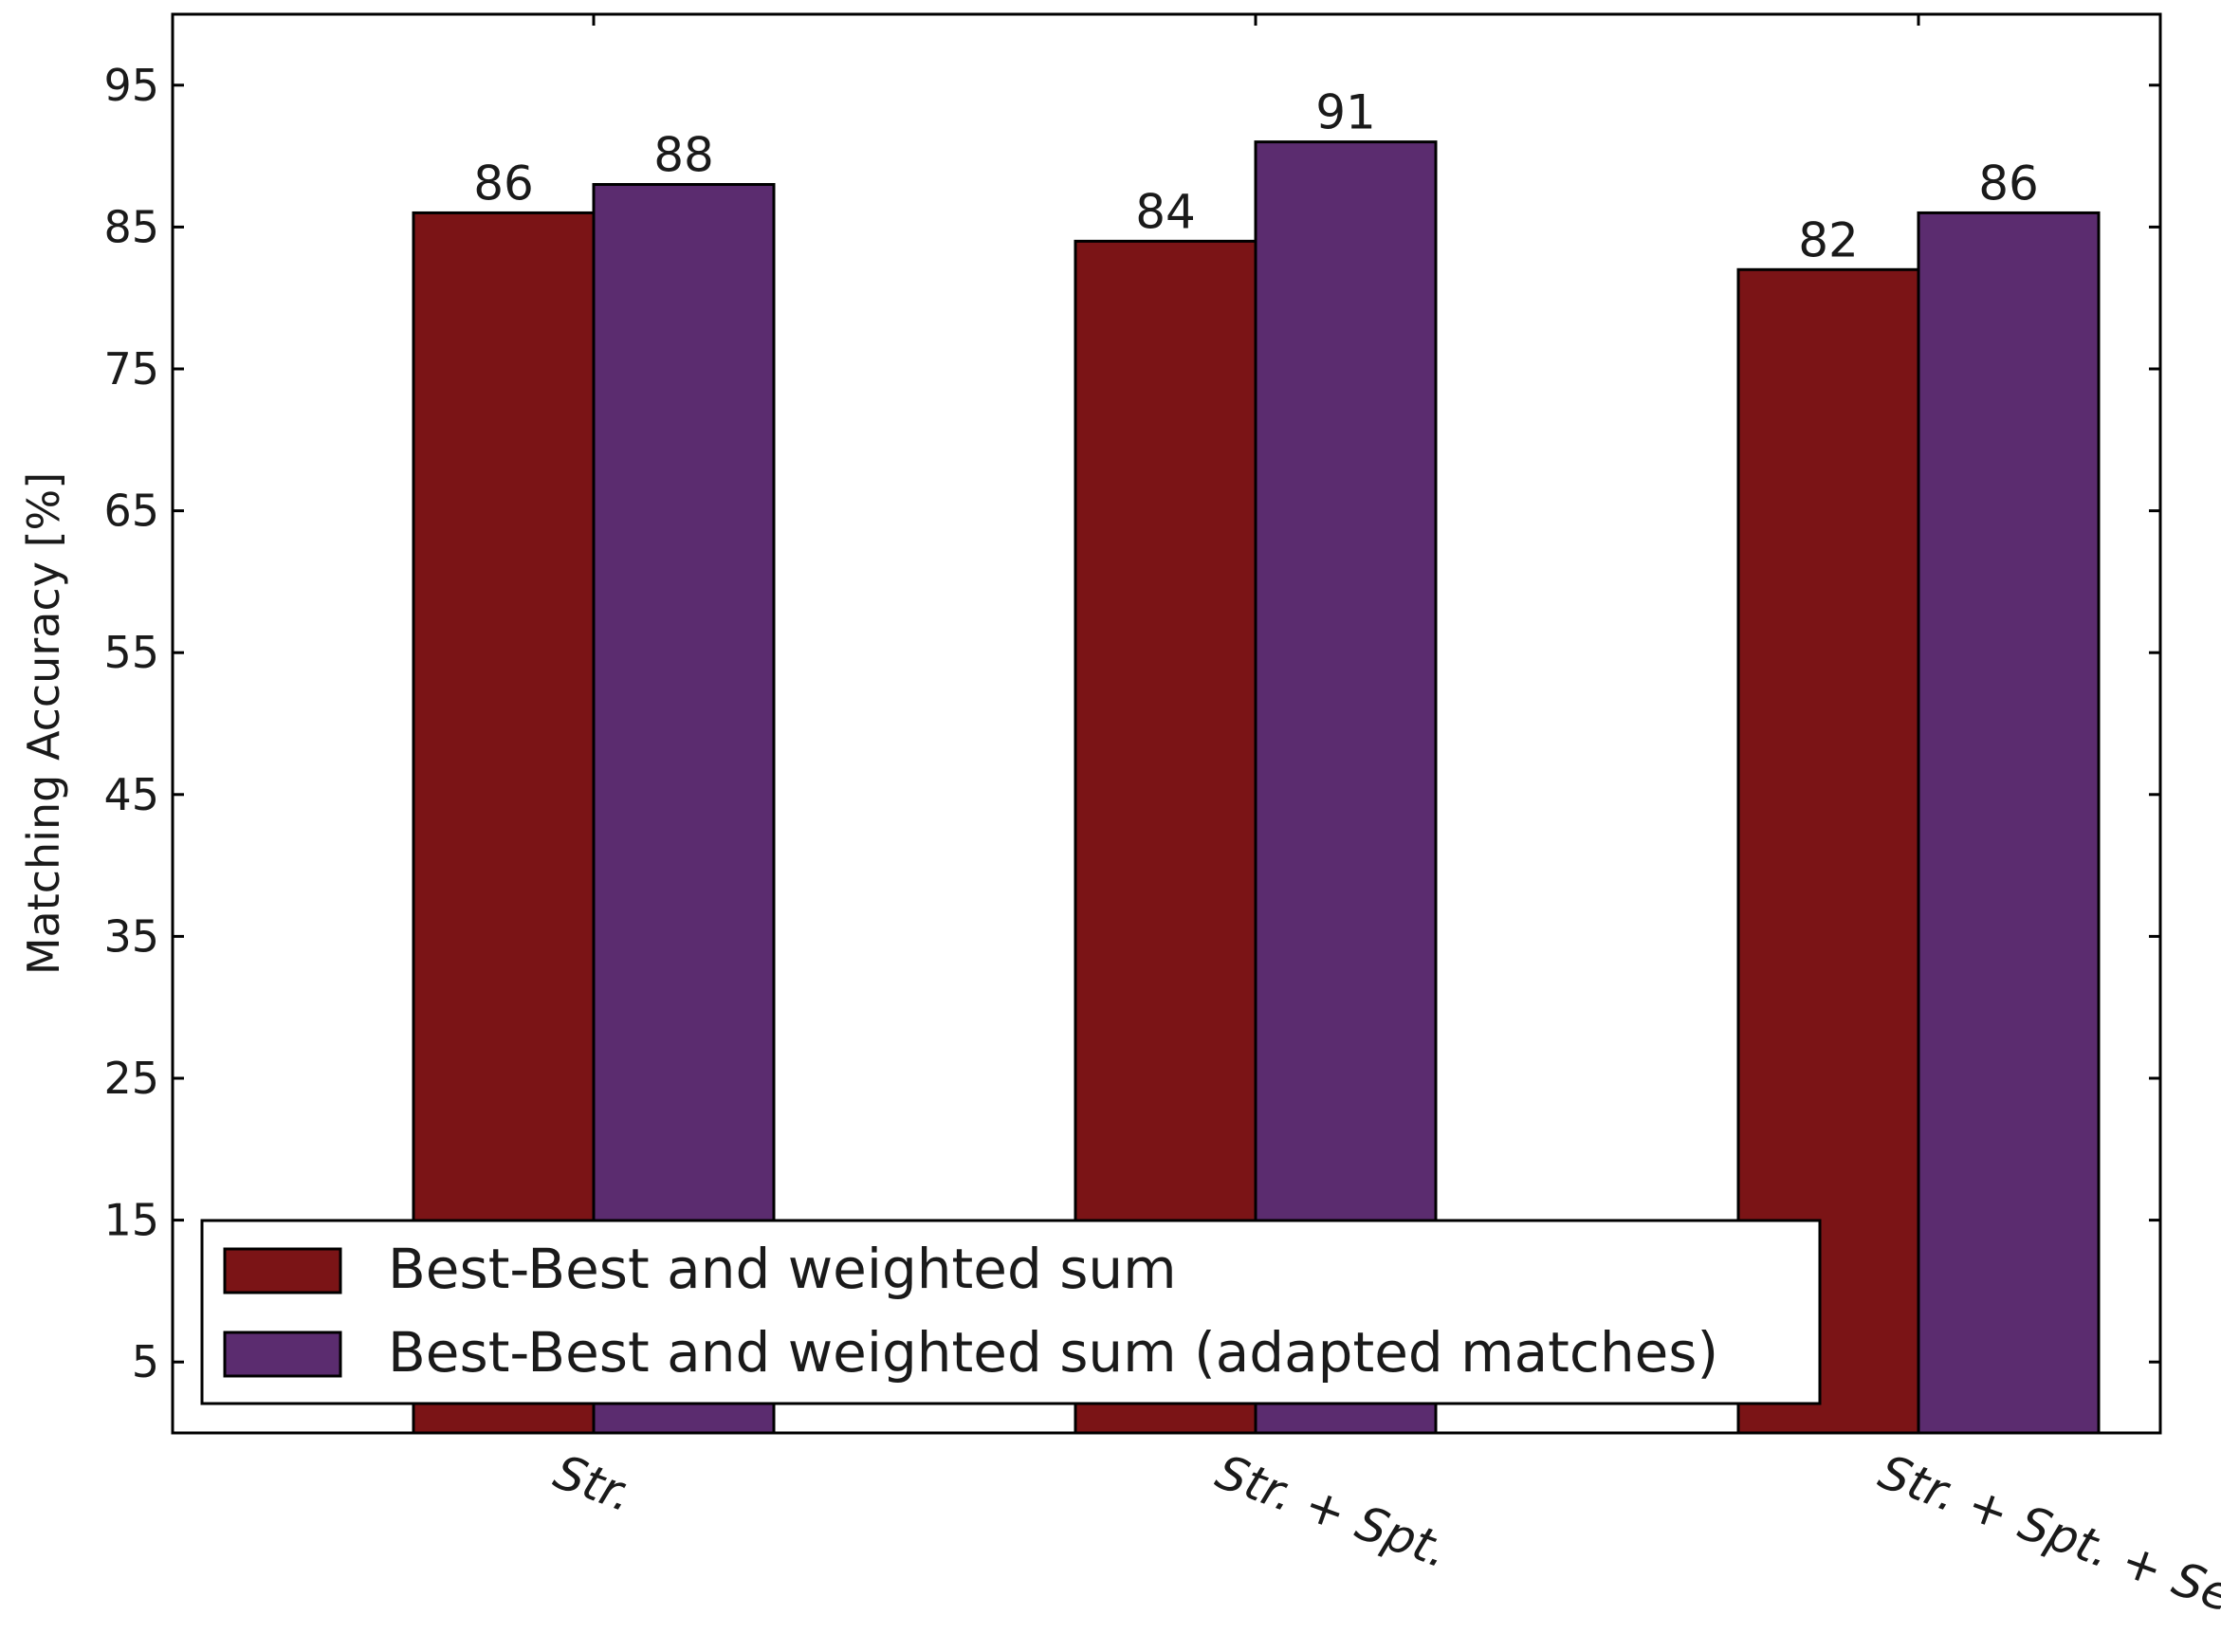  I want to click on bar-value-label: 84, so click(1165, 211).